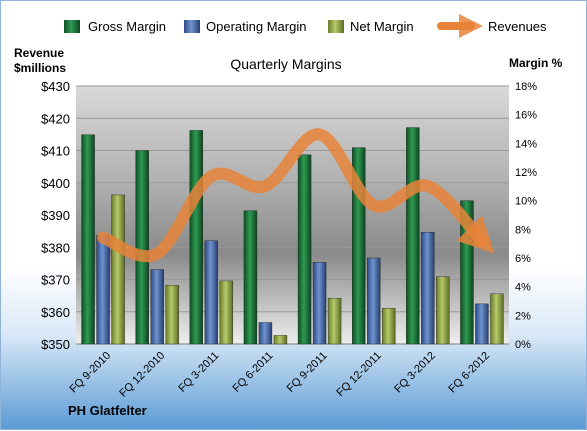 Image resolution: width=587 pixels, height=431 pixels. Describe the element at coordinates (256, 26) in the screenshot. I see `legend-label-operating-margin: Operating Margin` at that location.